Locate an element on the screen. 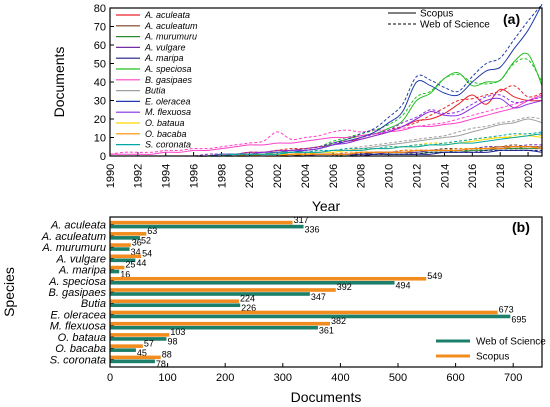 This screenshot has height=407, width=550. value-label-wos-m-flexuosa: 361 is located at coordinates (326, 330).